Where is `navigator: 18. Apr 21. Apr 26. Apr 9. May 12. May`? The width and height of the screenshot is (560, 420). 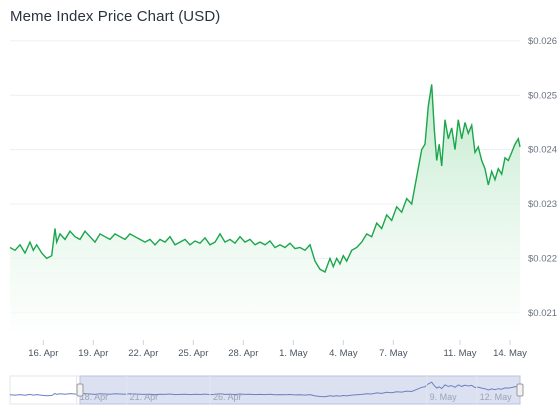 navigator: 18. Apr 21. Apr 26. Apr 9. May 12. May is located at coordinates (266, 390).